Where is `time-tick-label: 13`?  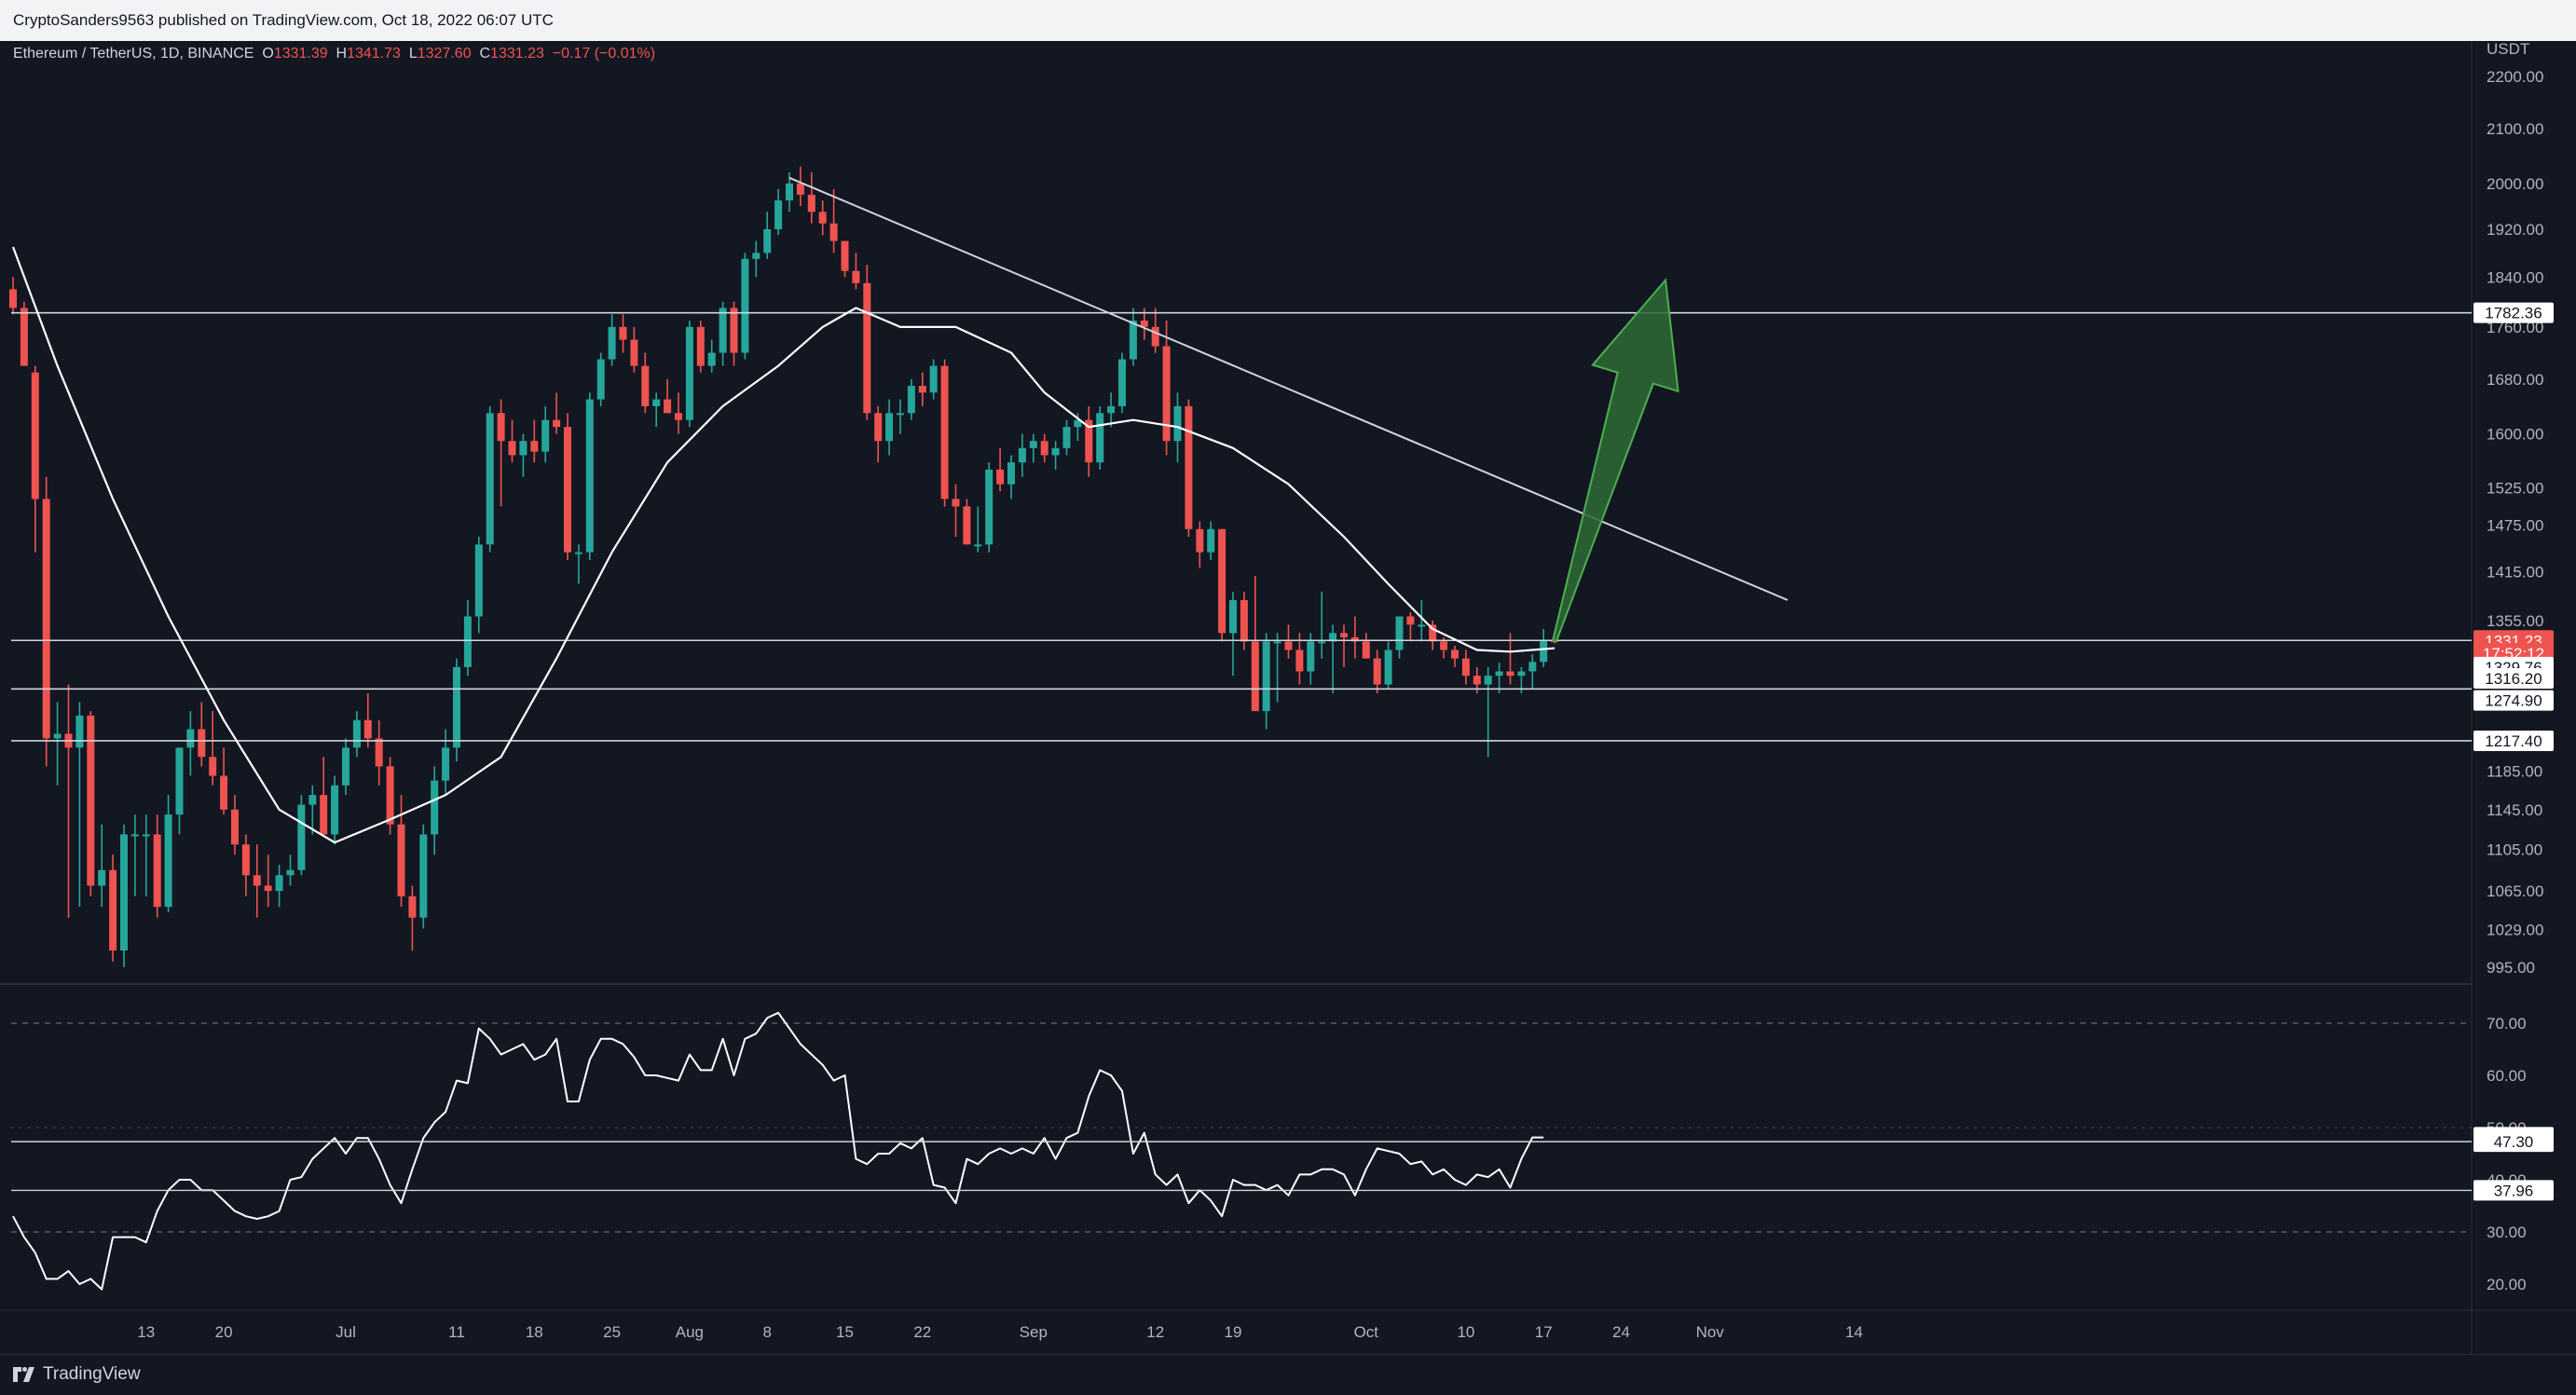 time-tick-label: 13 is located at coordinates (146, 1332).